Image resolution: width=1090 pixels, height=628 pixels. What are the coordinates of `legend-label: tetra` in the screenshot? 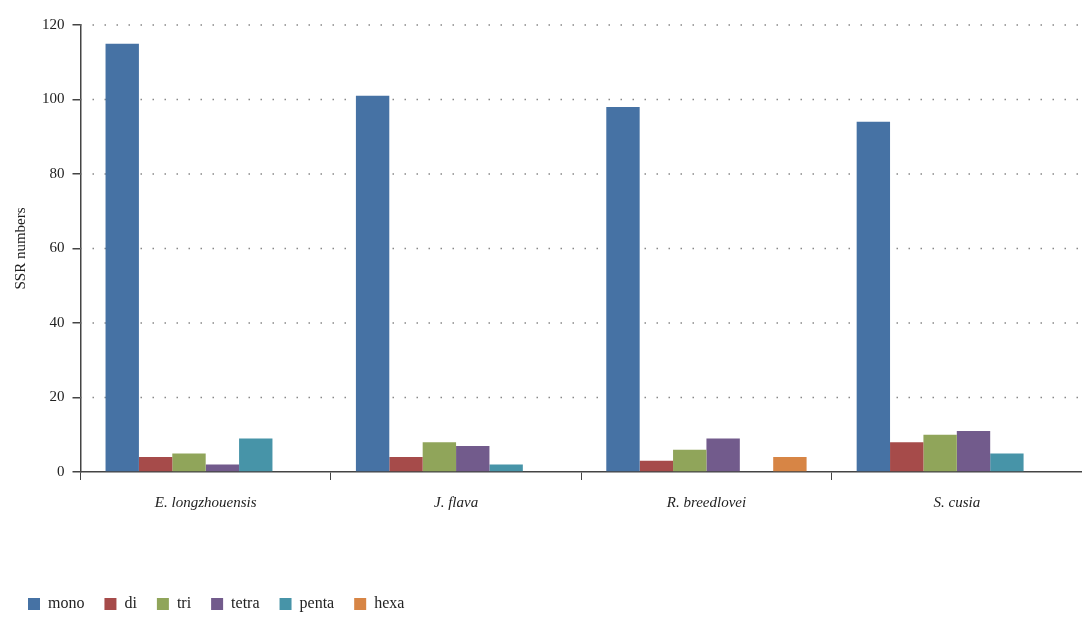 It's located at (245, 603).